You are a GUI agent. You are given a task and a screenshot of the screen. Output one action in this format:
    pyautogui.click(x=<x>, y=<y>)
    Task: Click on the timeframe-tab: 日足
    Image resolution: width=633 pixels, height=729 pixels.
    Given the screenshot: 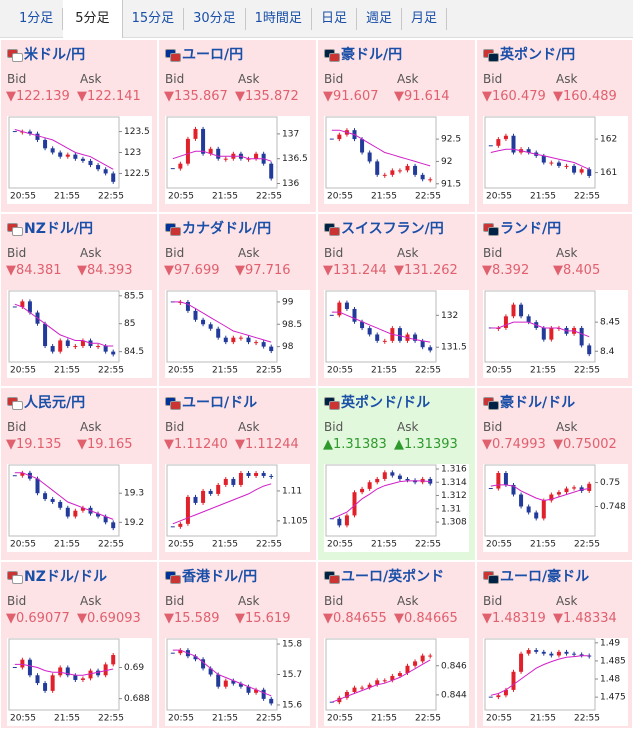 What is the action you would take?
    pyautogui.click(x=334, y=18)
    